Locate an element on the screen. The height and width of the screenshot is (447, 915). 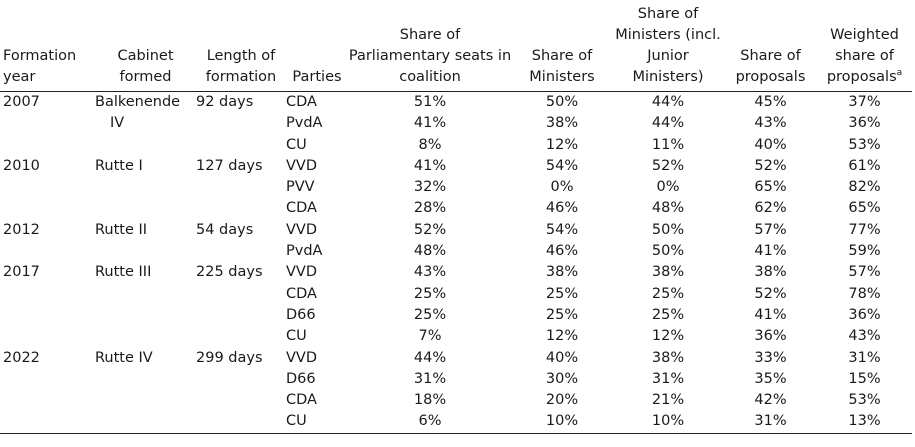
table-row: CDA 28% 46% 48% 62% 65% is located at coordinates (456, 208).